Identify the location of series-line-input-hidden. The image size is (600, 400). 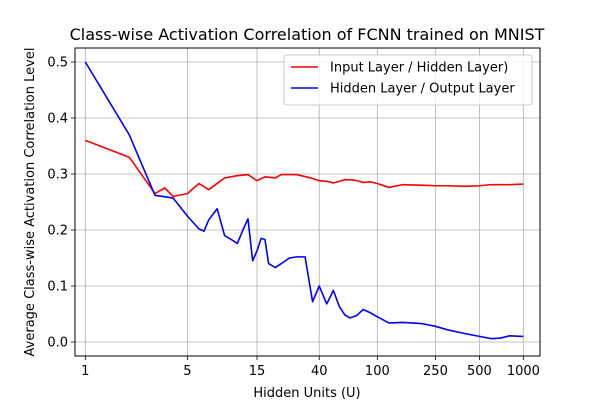
(304, 168).